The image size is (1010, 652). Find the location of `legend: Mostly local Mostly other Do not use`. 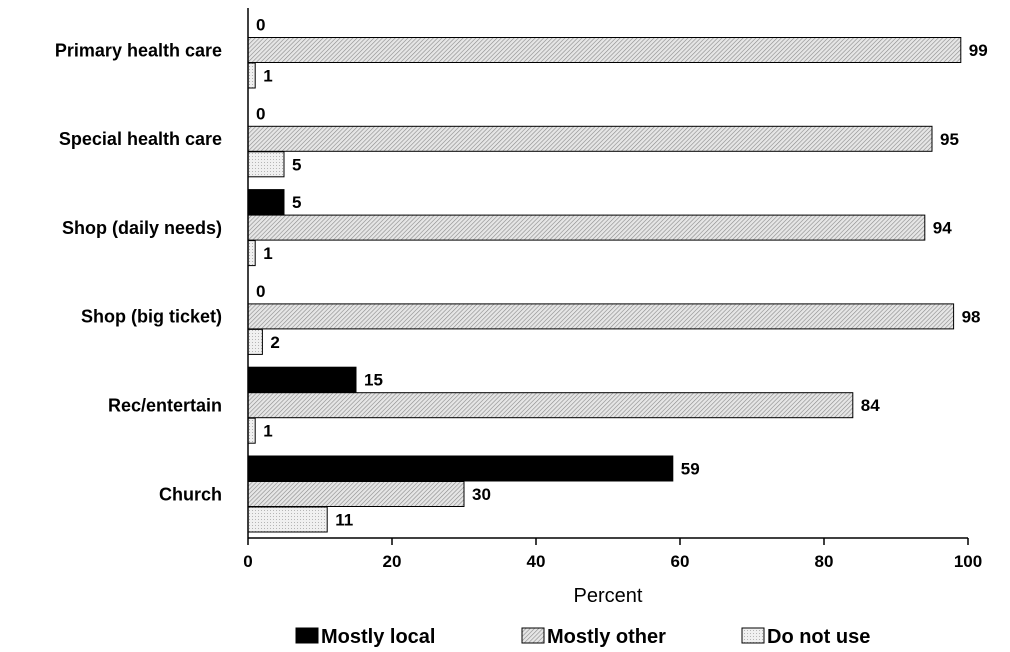

legend: Mostly local Mostly other Do not use is located at coordinates (582, 637).